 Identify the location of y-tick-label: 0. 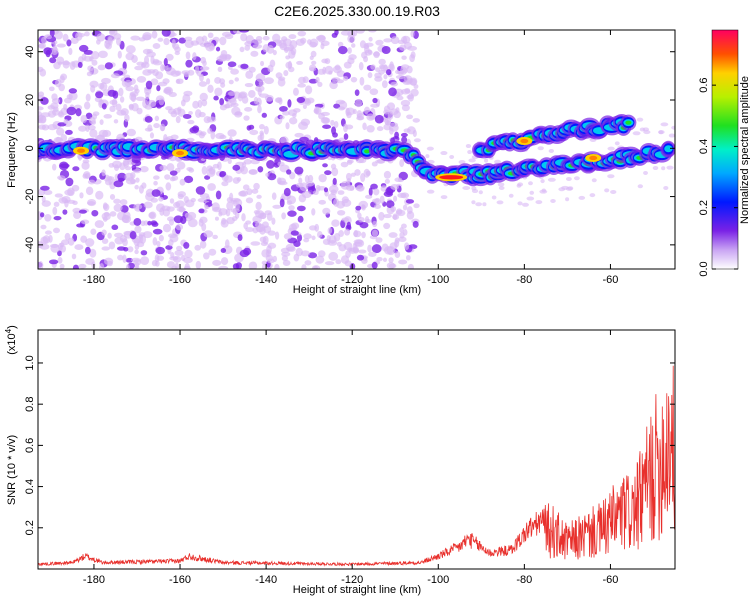
(30, 148).